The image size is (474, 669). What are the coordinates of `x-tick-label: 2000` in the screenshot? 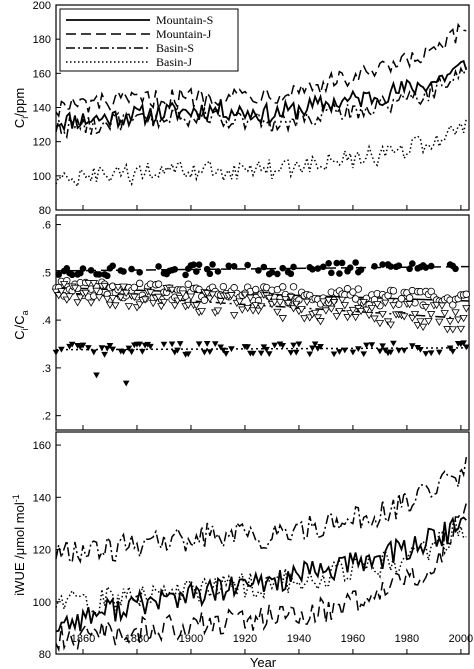 It's located at (461, 639).